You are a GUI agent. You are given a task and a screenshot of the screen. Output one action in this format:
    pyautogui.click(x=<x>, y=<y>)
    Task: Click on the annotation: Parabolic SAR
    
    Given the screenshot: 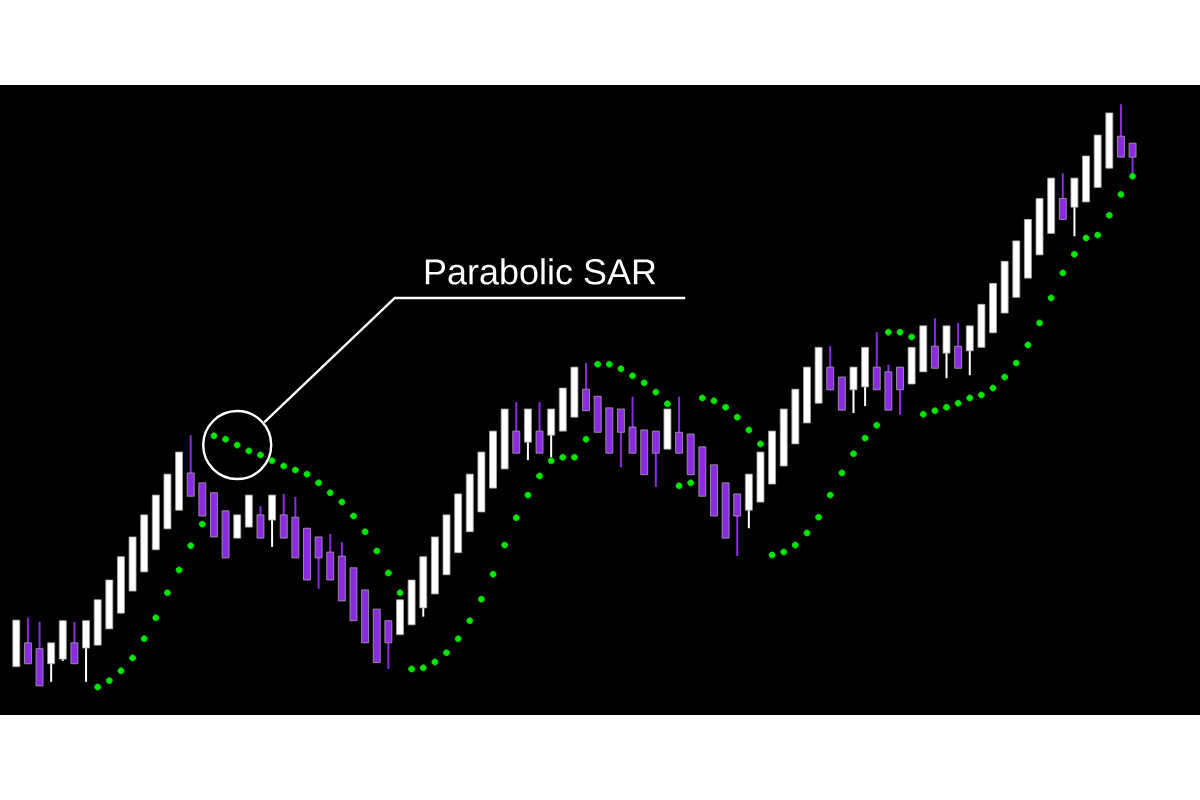 What is the action you would take?
    pyautogui.click(x=540, y=271)
    